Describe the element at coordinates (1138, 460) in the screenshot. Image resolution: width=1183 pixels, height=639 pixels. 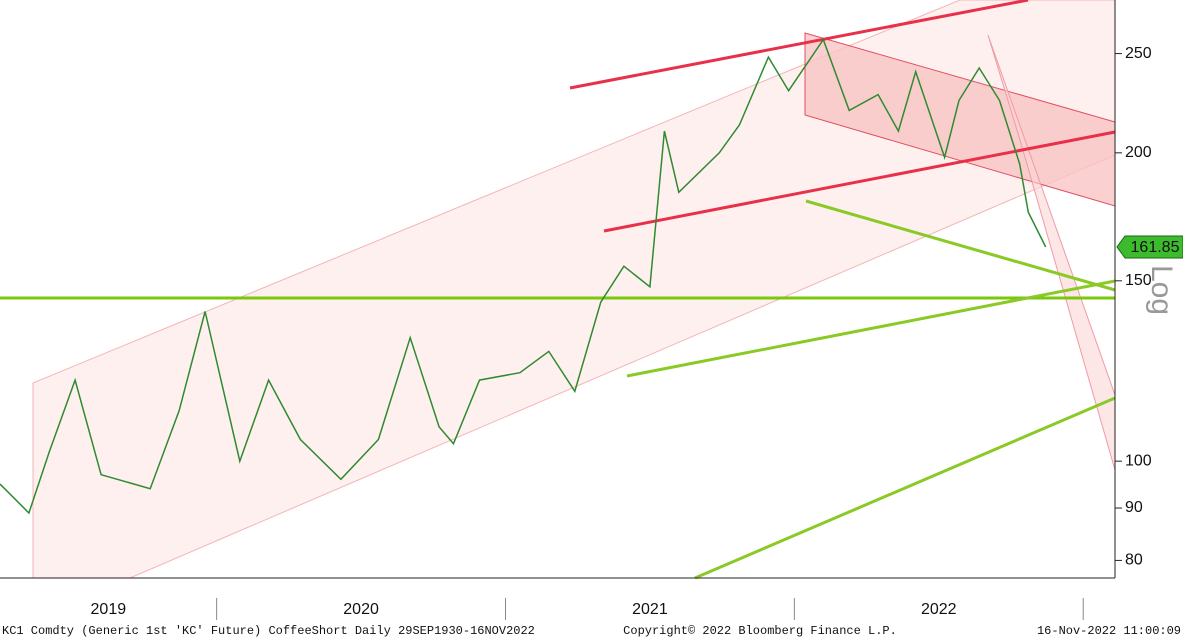
I see `y-tick-label: 100` at that location.